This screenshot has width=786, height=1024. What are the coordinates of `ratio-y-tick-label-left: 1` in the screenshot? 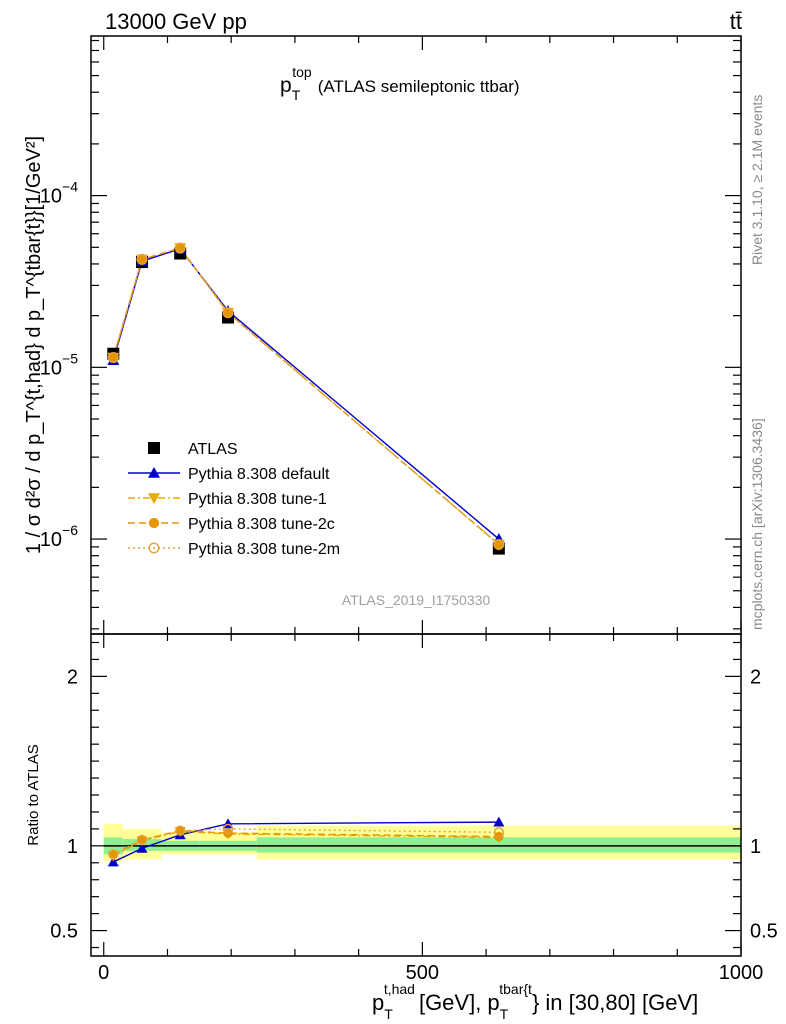 It's located at (72, 847).